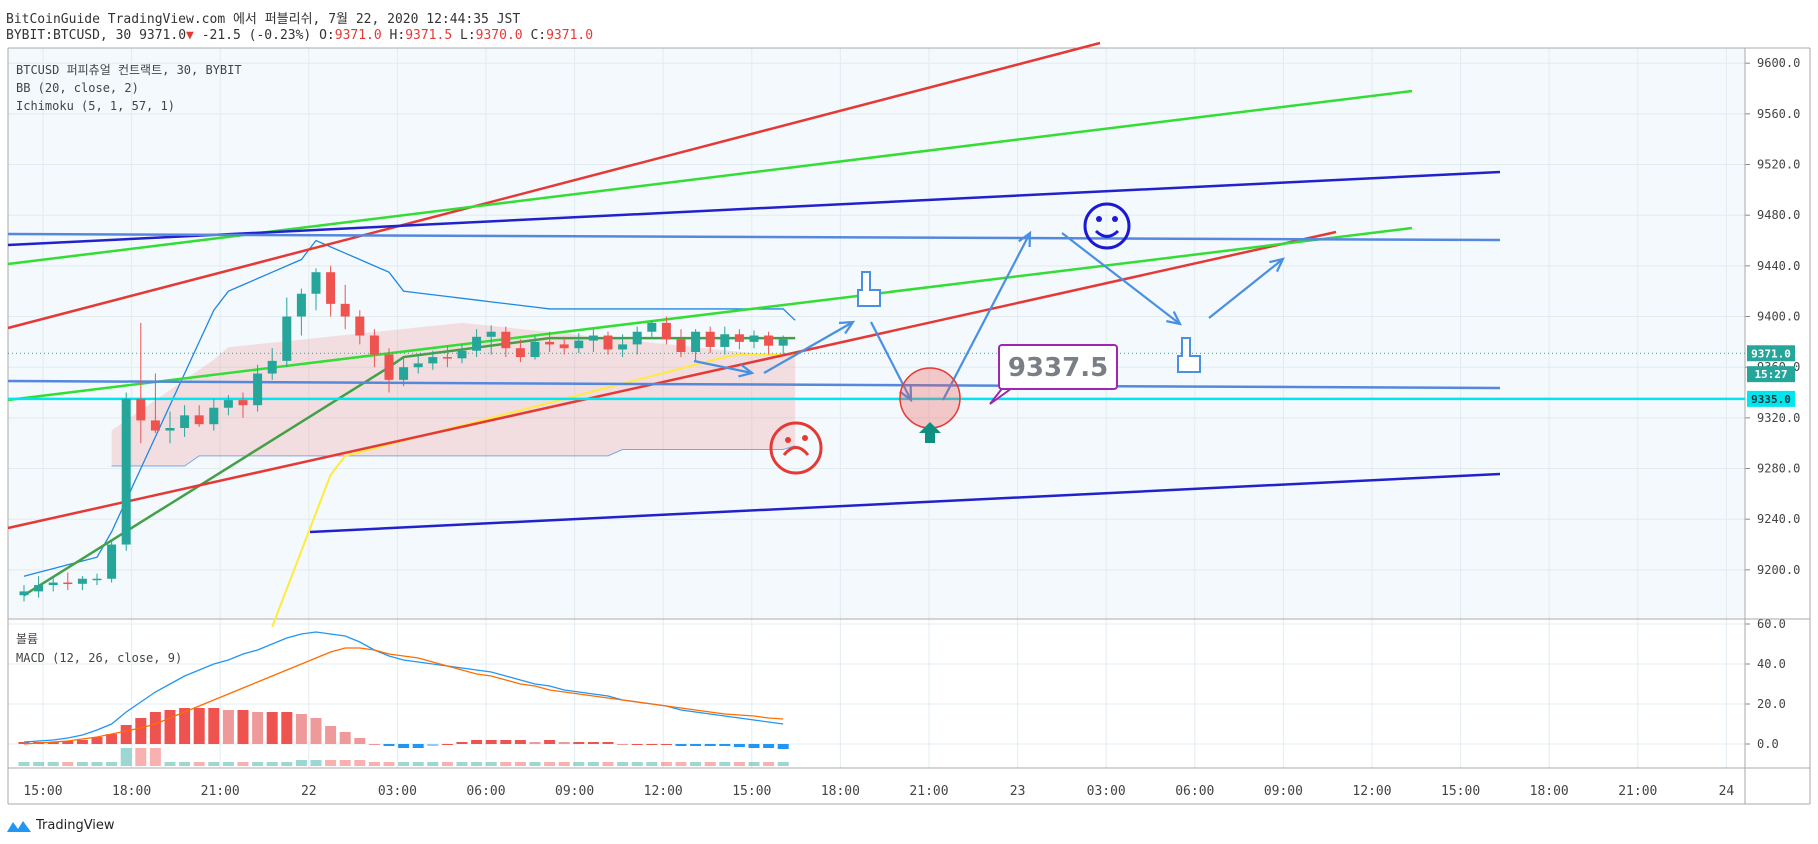  I want to click on x-tick-label: 09:00, so click(1283, 791).